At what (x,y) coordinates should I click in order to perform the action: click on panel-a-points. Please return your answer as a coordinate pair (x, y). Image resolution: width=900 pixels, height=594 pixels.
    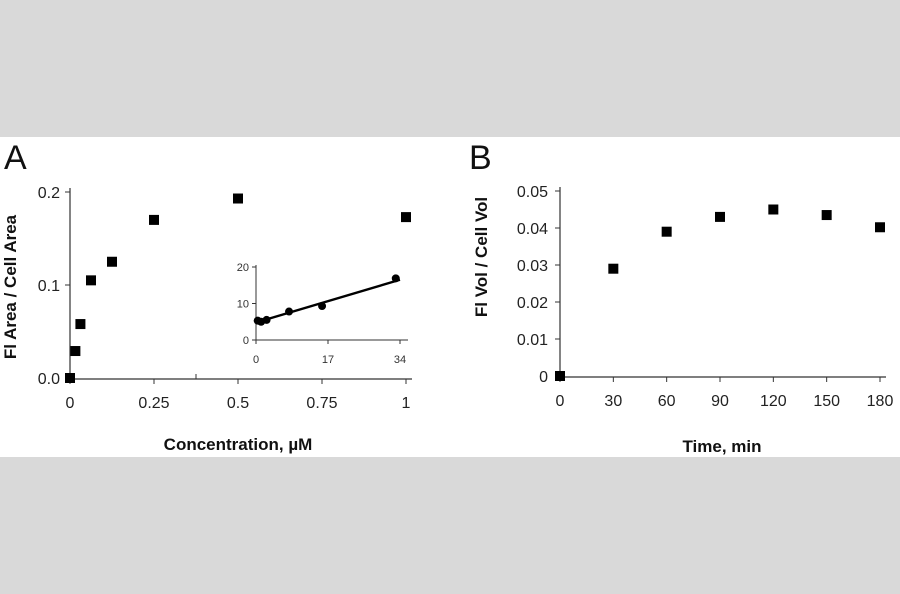
    Looking at the image, I should click on (238, 288).